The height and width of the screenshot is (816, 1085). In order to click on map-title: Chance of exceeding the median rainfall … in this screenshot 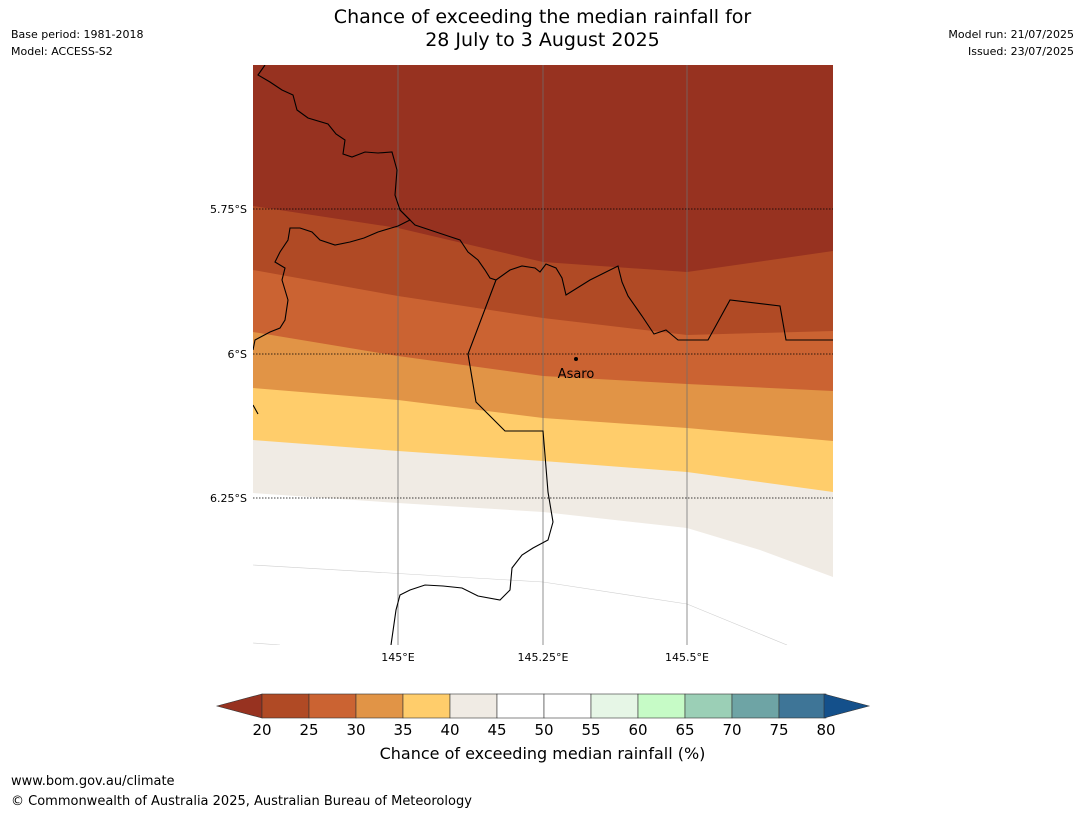, I will do `click(542, 29)`.